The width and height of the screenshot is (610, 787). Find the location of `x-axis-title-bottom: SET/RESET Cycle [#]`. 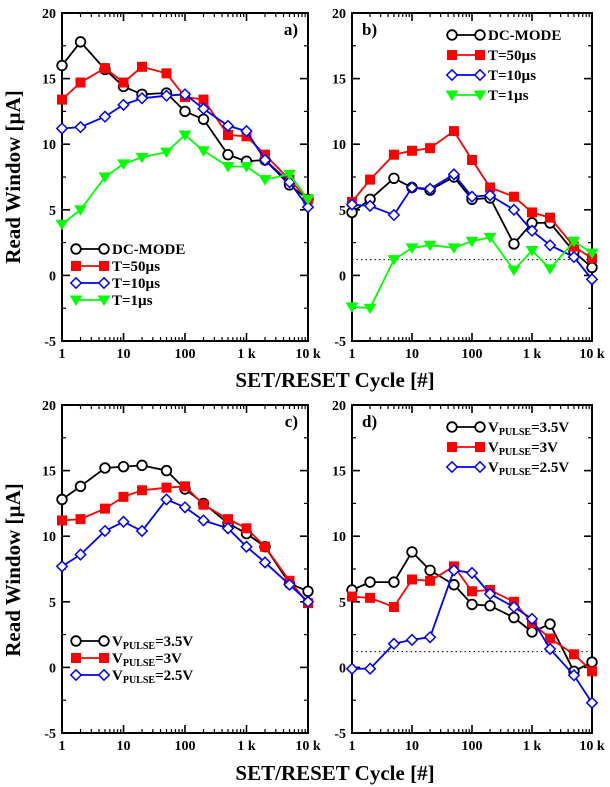

x-axis-title-bottom: SET/RESET Cycle [#] is located at coordinates (334, 773).